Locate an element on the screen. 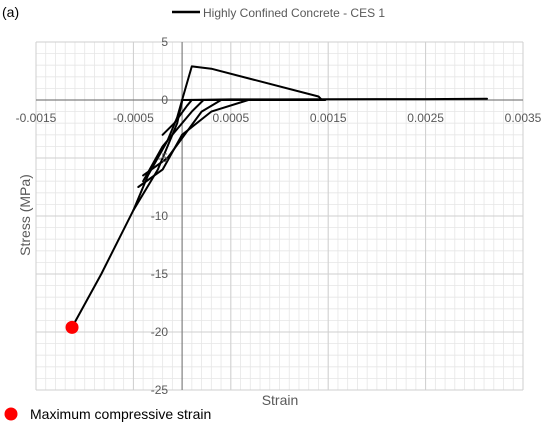  marker-layer is located at coordinates (72, 327).